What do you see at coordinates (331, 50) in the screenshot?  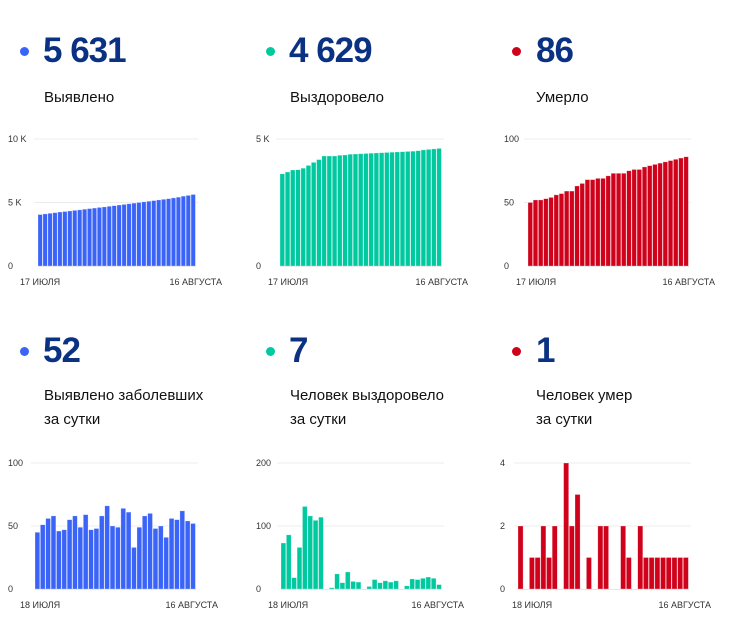 I see `recovered-total: 4 629` at bounding box center [331, 50].